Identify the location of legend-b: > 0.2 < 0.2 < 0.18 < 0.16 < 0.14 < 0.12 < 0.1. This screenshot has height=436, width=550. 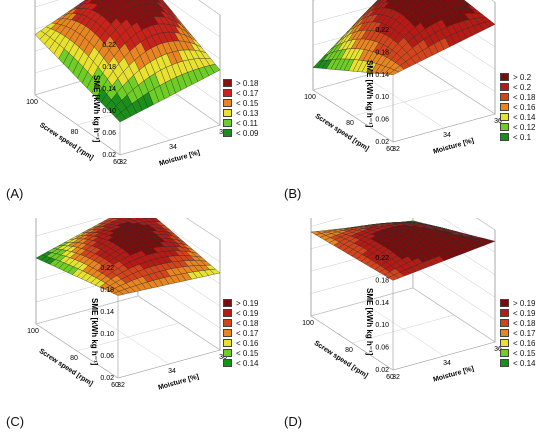
(517, 107).